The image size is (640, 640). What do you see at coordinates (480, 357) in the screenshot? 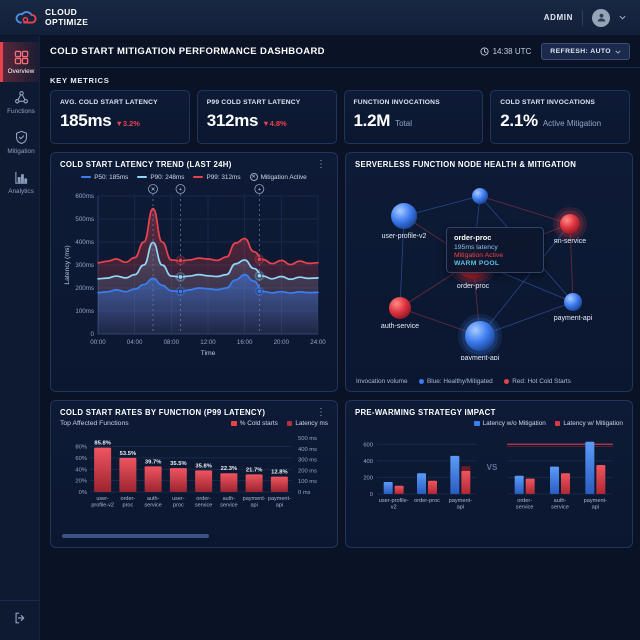
I see `svg-text: payment-api` at bounding box center [480, 357].